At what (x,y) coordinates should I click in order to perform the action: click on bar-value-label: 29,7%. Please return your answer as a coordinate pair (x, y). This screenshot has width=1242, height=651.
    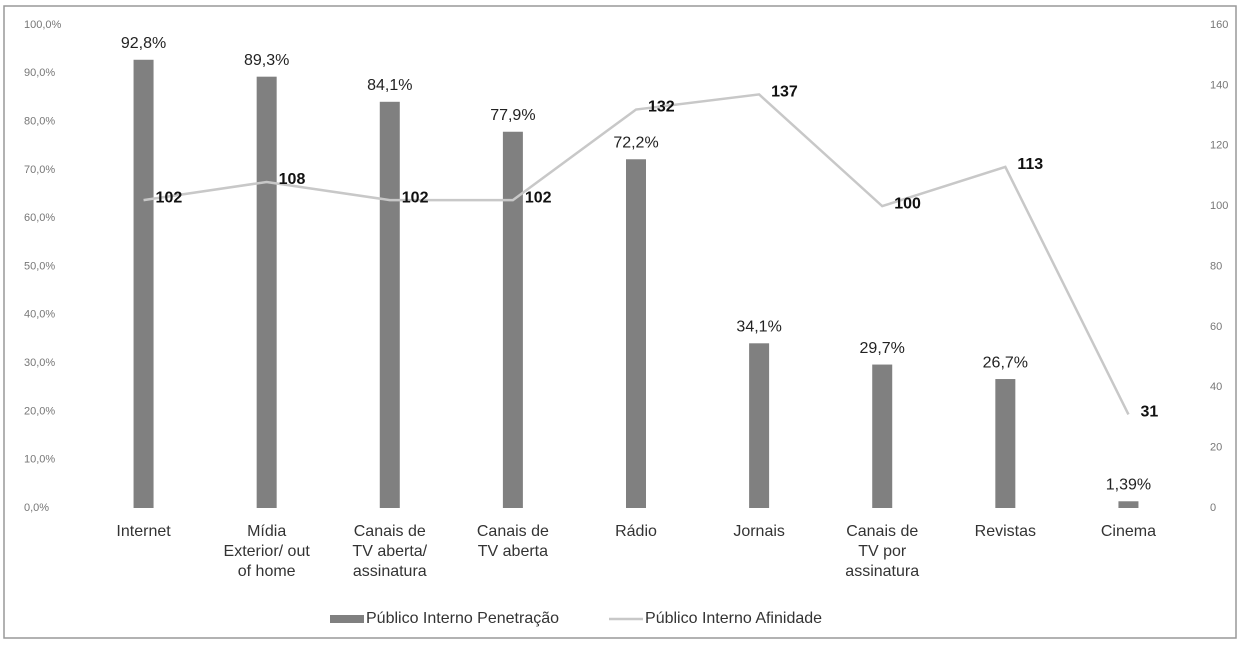
    Looking at the image, I should click on (882, 348).